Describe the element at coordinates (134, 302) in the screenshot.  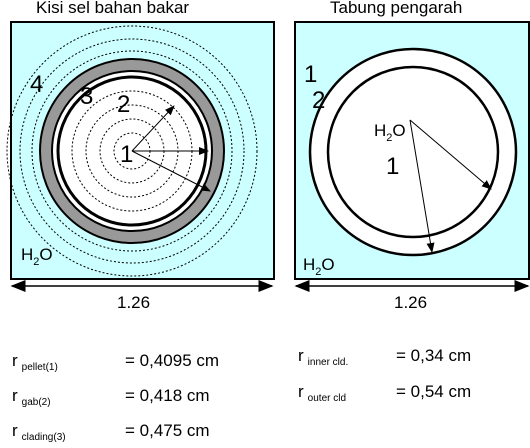
I see `left-pitch-label: 1.26` at that location.